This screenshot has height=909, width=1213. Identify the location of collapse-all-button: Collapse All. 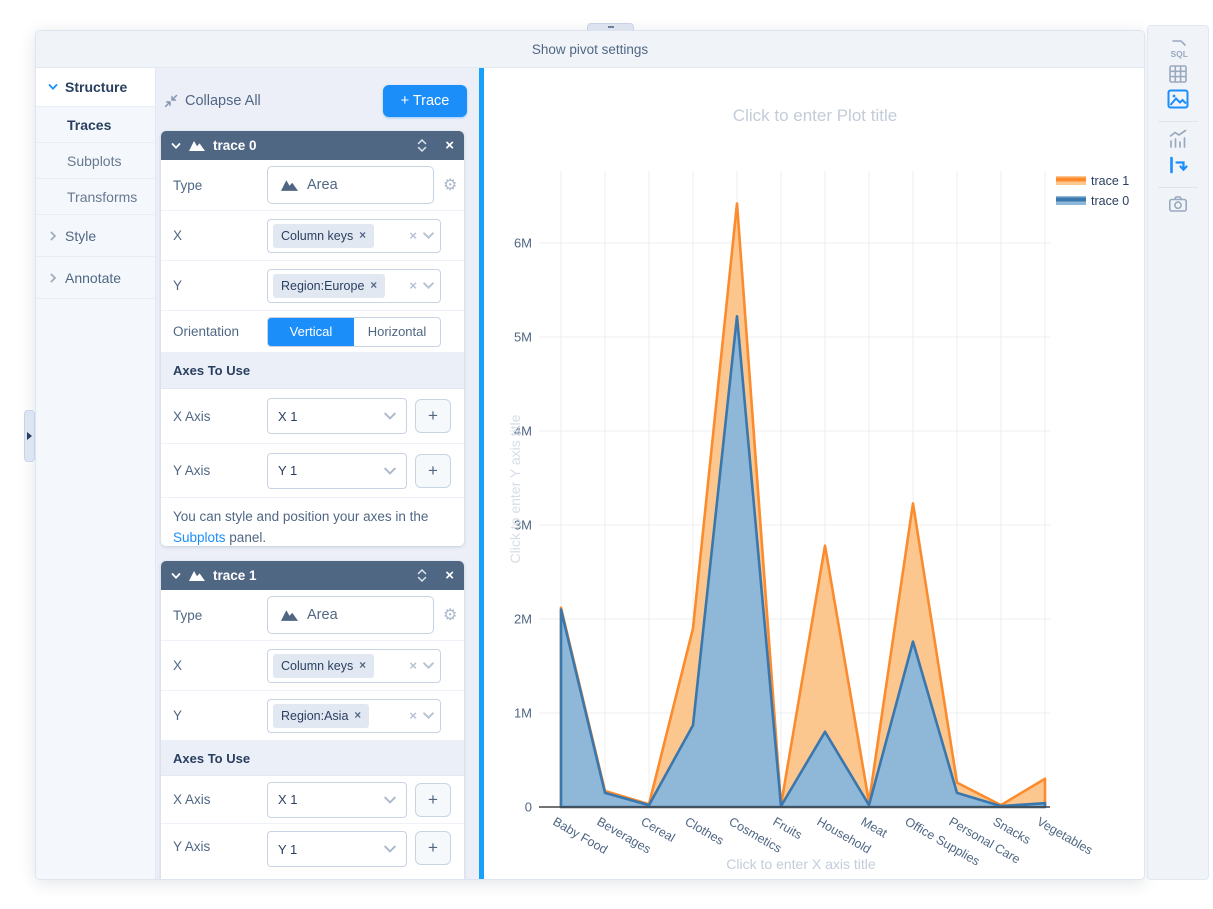
(212, 101).